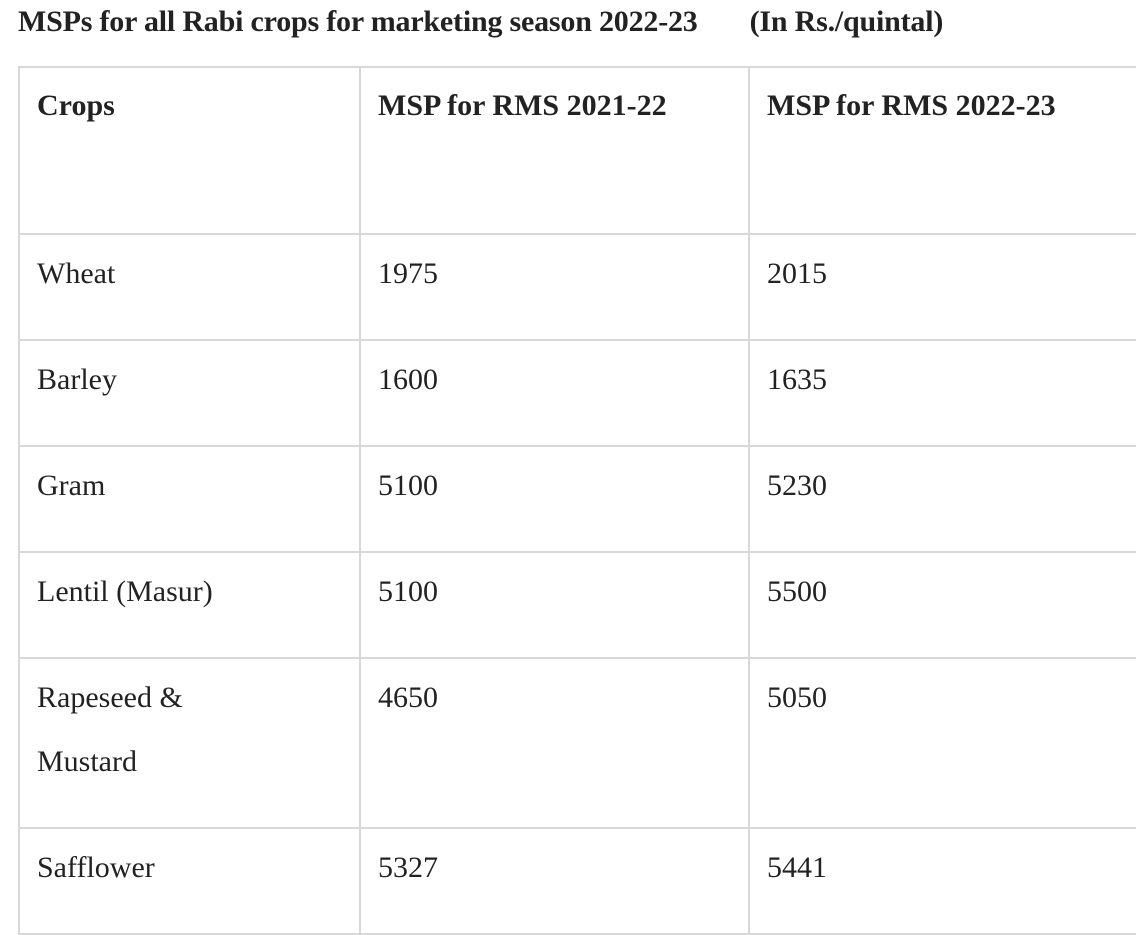 This screenshot has height=935, width=1136. I want to click on header-msp-2021-22: MSP for RMS 2021-22, so click(554, 150).